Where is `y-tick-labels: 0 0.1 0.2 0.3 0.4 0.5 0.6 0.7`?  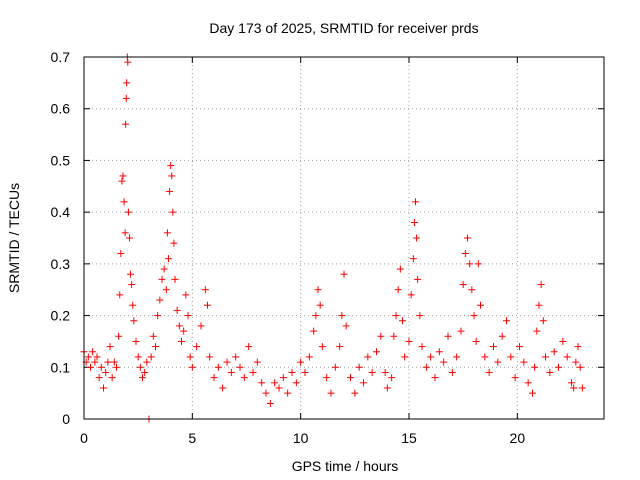 y-tick-labels: 0 0.1 0.2 0.3 0.4 0.5 0.6 0.7 is located at coordinates (61, 238).